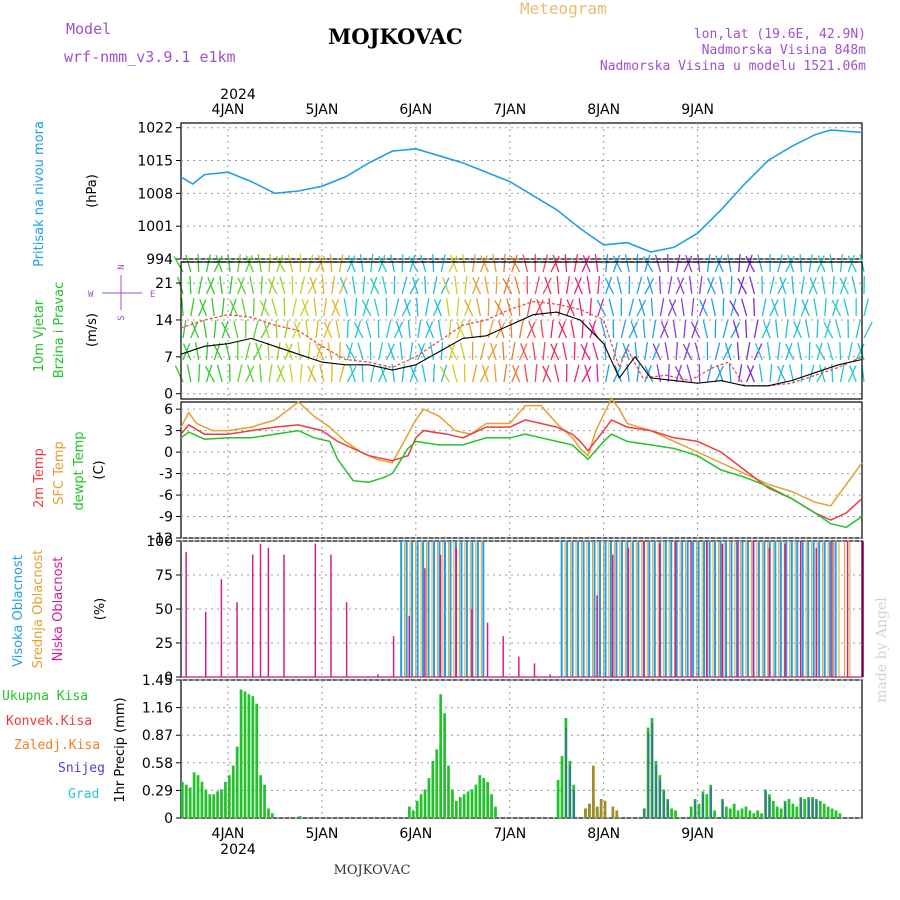 Image resolution: width=900 pixels, height=900 pixels. What do you see at coordinates (603, 110) in the screenshot?
I see `top-day-label: 8JAN` at bounding box center [603, 110].